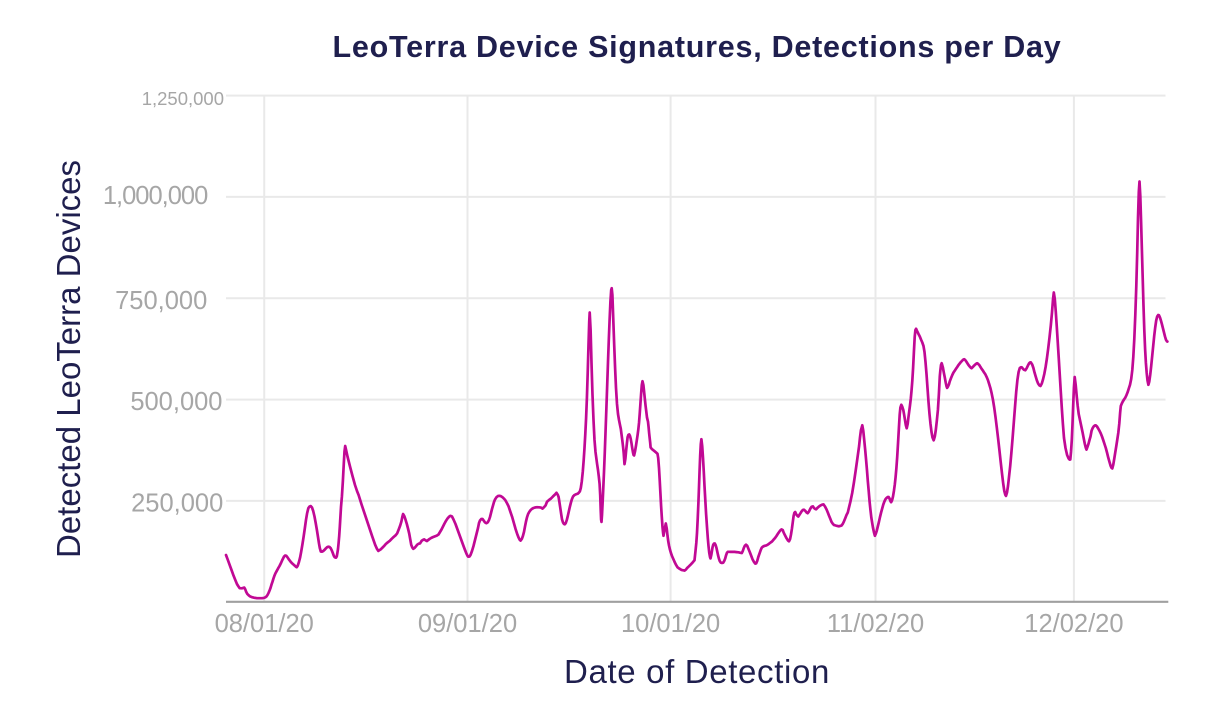  I want to click on svg-text: 09/01/20, so click(467, 624).